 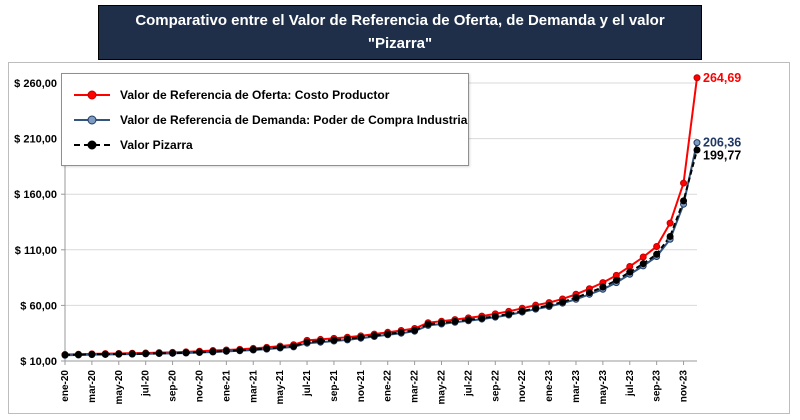 I want to click on svg-text: mar-23, so click(x=576, y=386).